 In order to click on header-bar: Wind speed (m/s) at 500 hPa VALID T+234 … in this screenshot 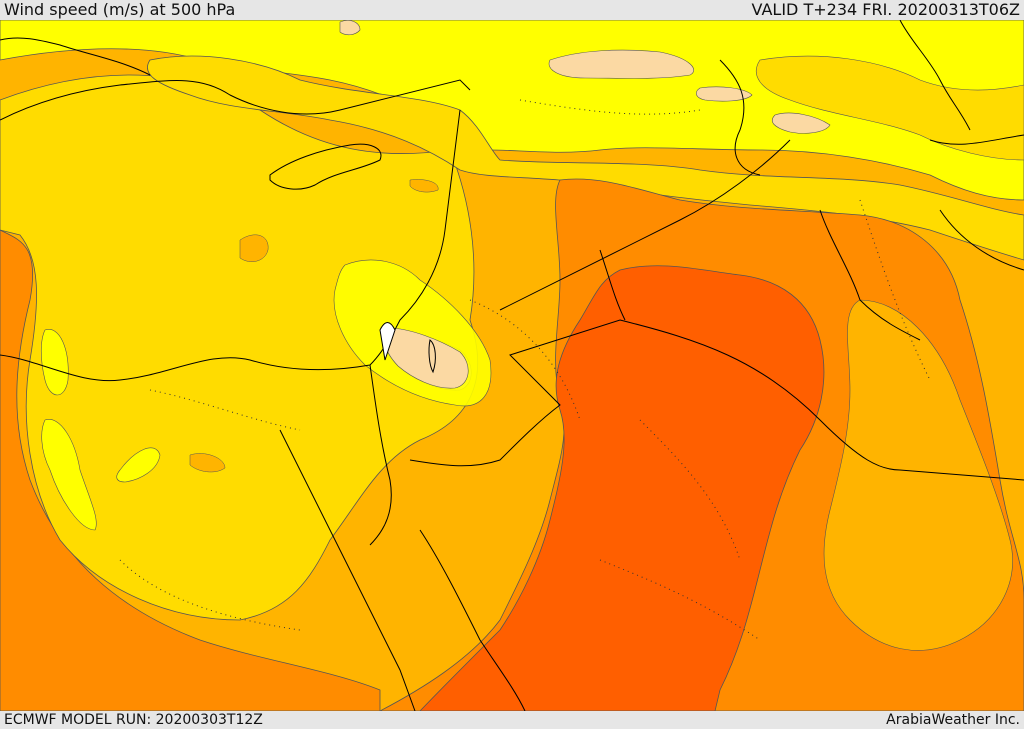, I will do `click(512, 10)`.